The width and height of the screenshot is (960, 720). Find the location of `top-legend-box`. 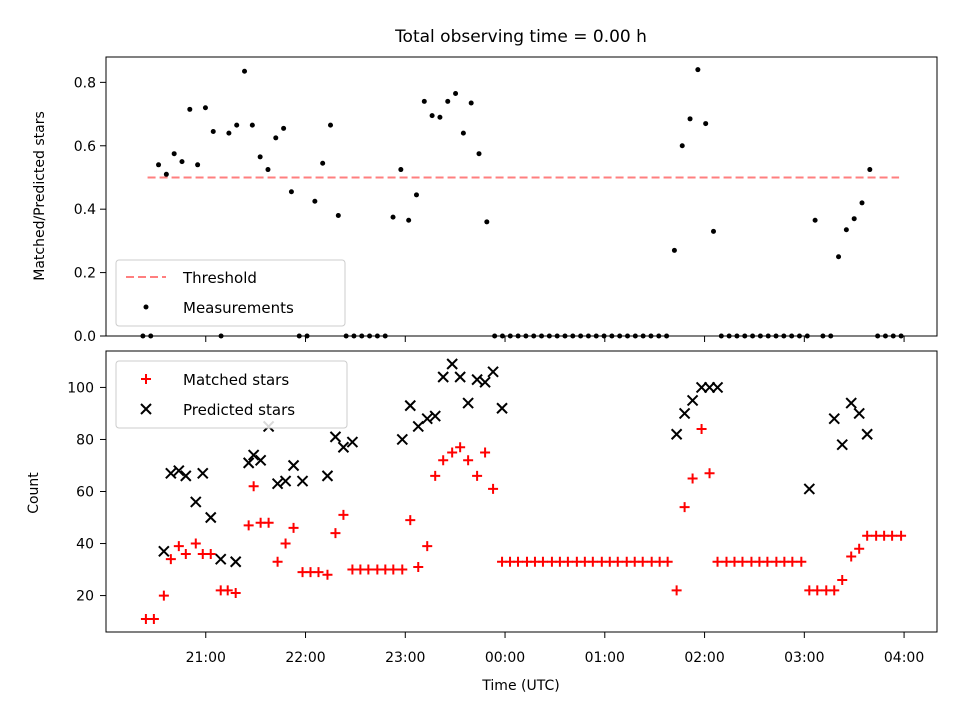

top-legend-box is located at coordinates (230, 293).